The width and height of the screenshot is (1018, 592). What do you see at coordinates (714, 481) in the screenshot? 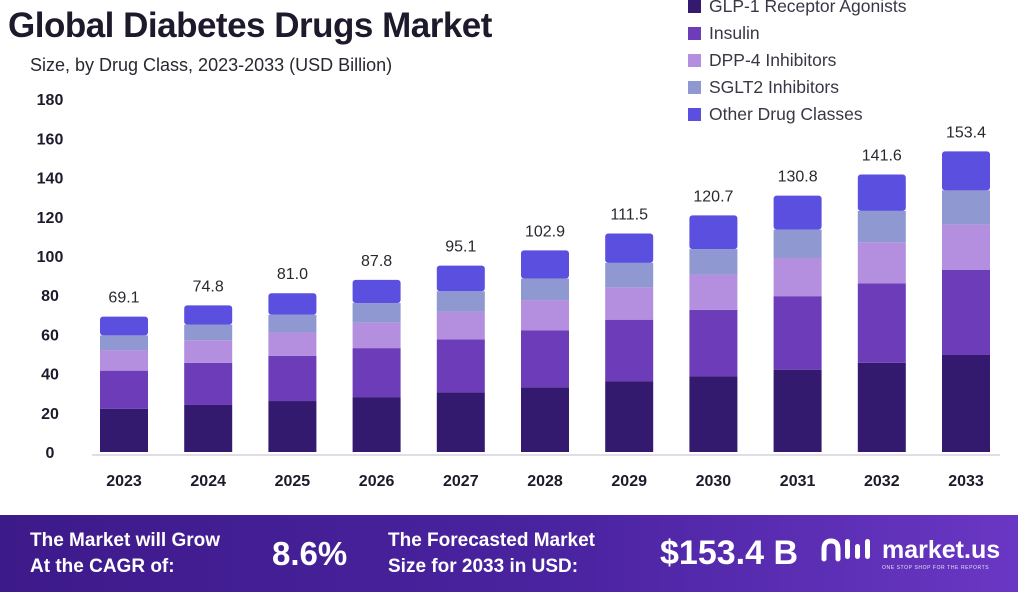
I see `x-tick-label-2030: 2030` at bounding box center [714, 481].